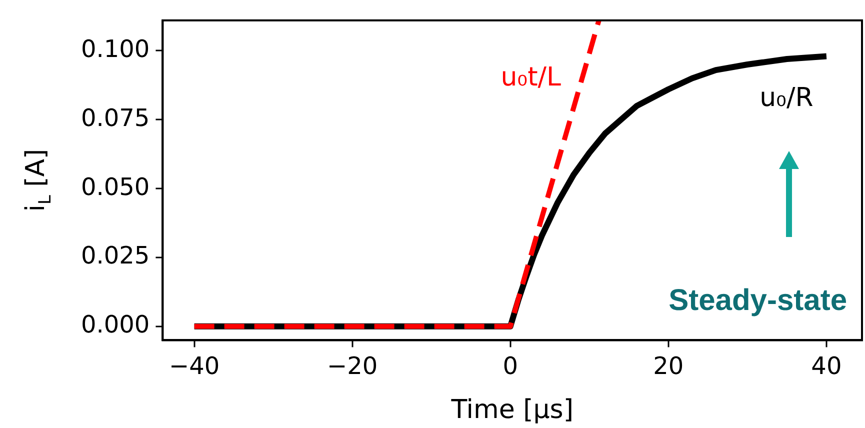 This screenshot has width=865, height=428. Describe the element at coordinates (787, 98) in the screenshot. I see `series-label: u₀/R` at that location.